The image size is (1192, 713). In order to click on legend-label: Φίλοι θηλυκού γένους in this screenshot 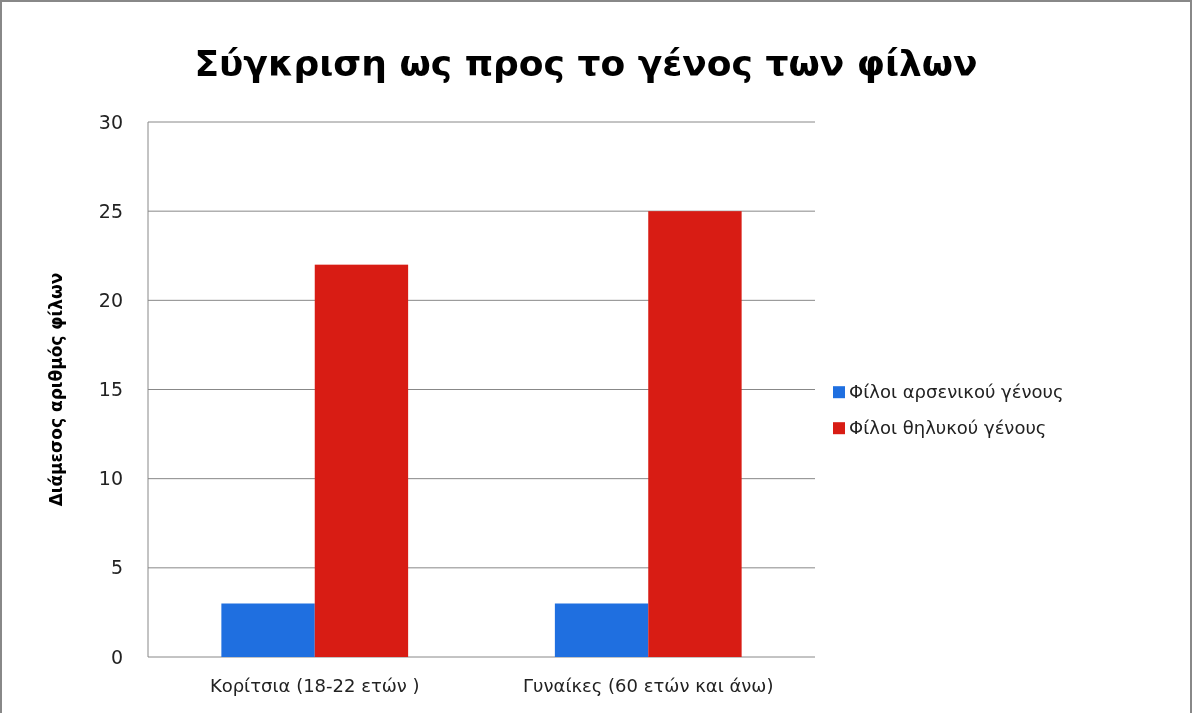, I will do `click(948, 428)`.